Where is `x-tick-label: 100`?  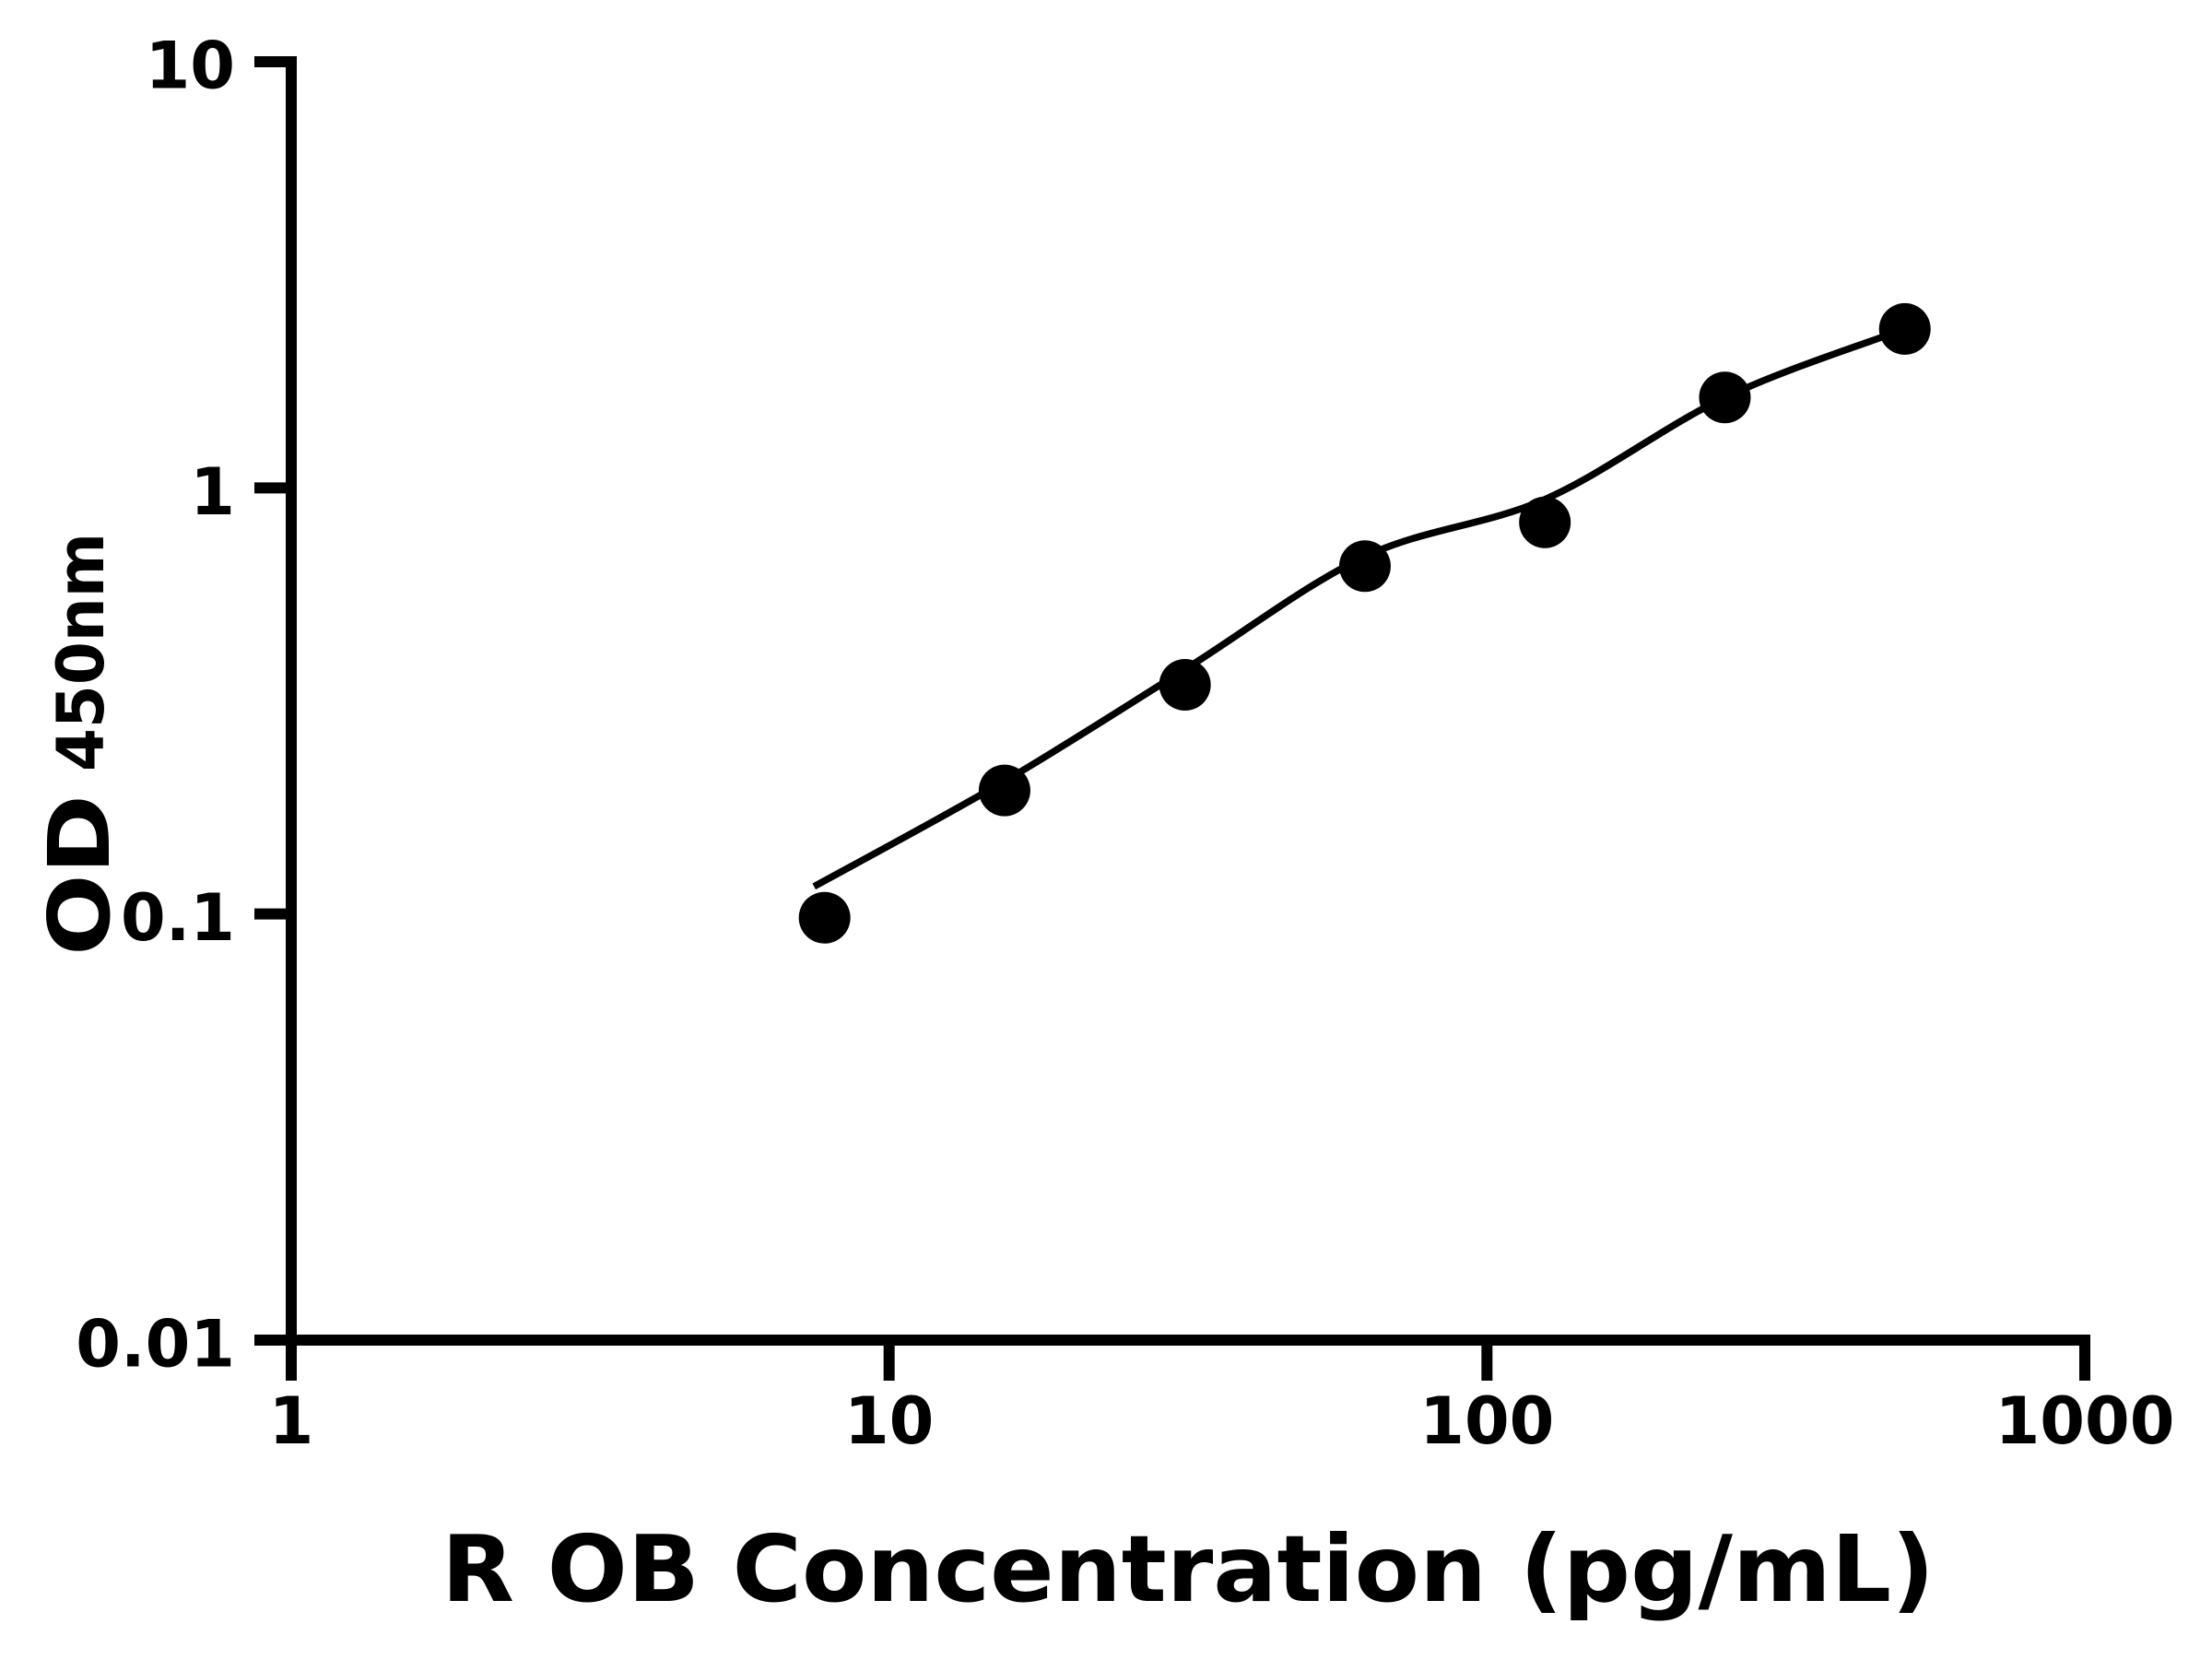 x-tick-label: 100 is located at coordinates (1486, 1421).